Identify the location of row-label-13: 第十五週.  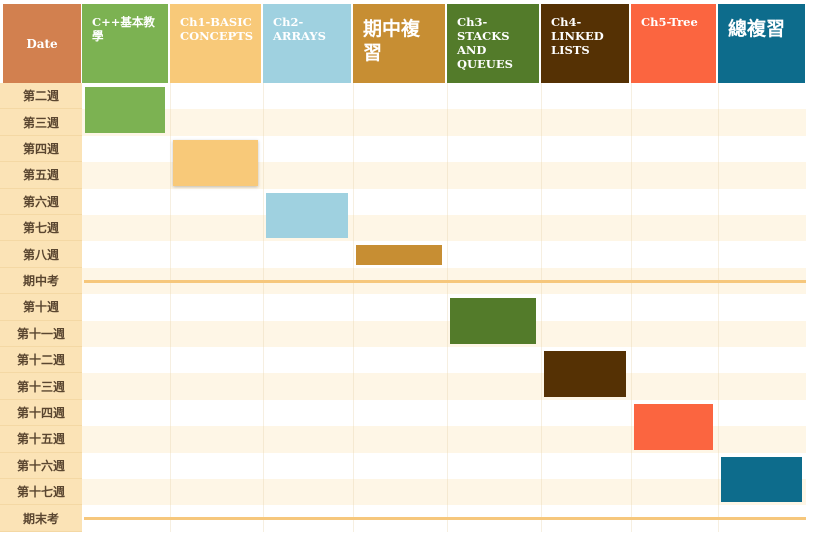
(41, 439).